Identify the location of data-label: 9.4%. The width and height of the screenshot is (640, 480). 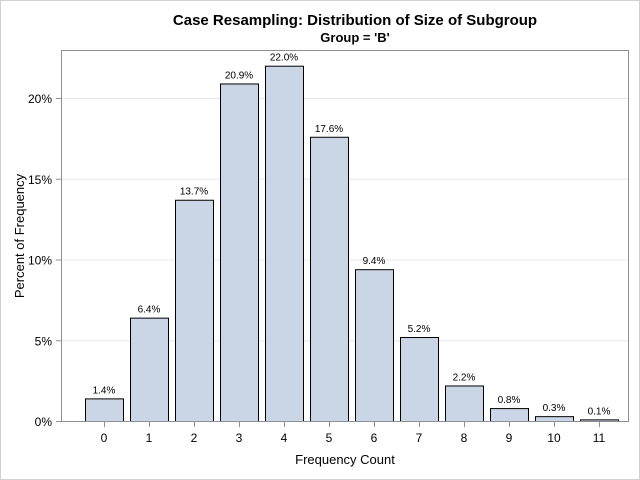
(374, 261).